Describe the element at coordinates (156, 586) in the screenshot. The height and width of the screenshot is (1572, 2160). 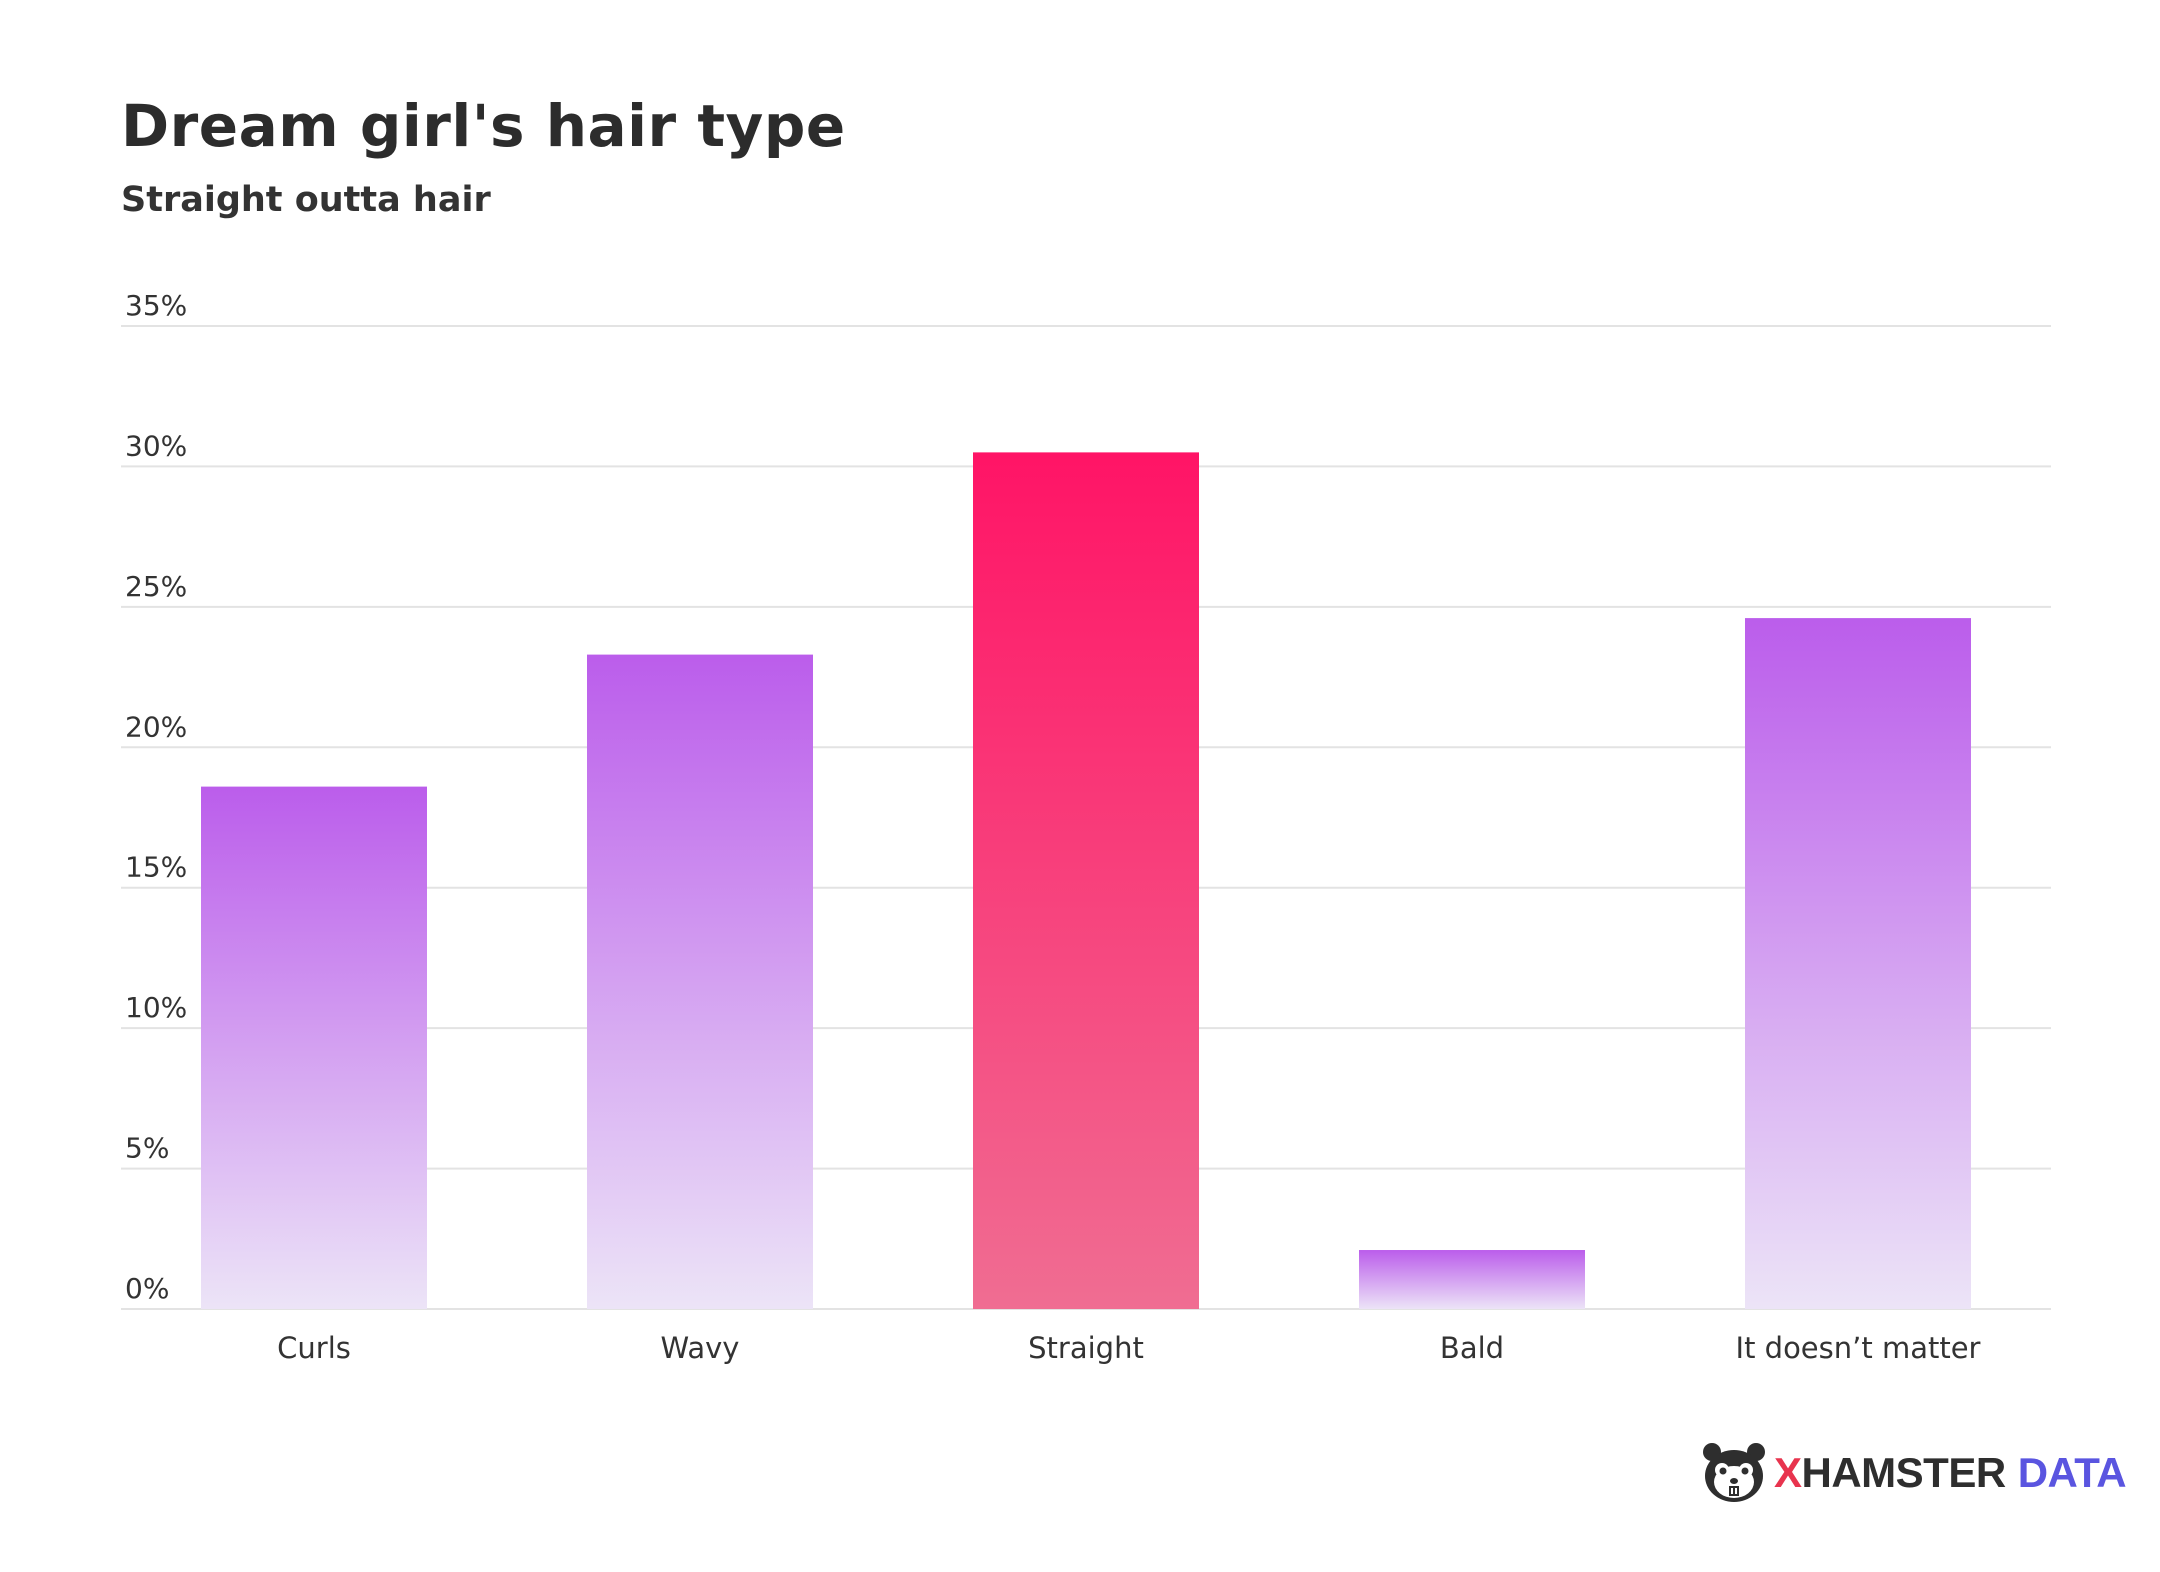
I see `y-tick-label: 25%` at that location.